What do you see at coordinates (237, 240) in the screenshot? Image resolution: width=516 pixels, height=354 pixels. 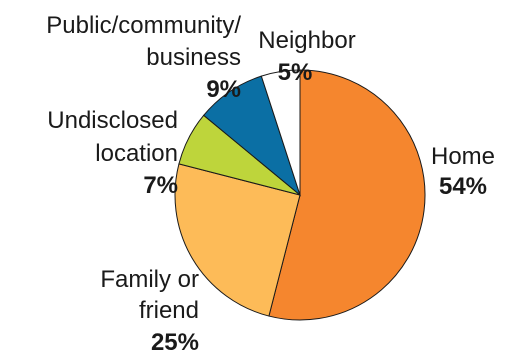 I see `pie-slice-family` at bounding box center [237, 240].